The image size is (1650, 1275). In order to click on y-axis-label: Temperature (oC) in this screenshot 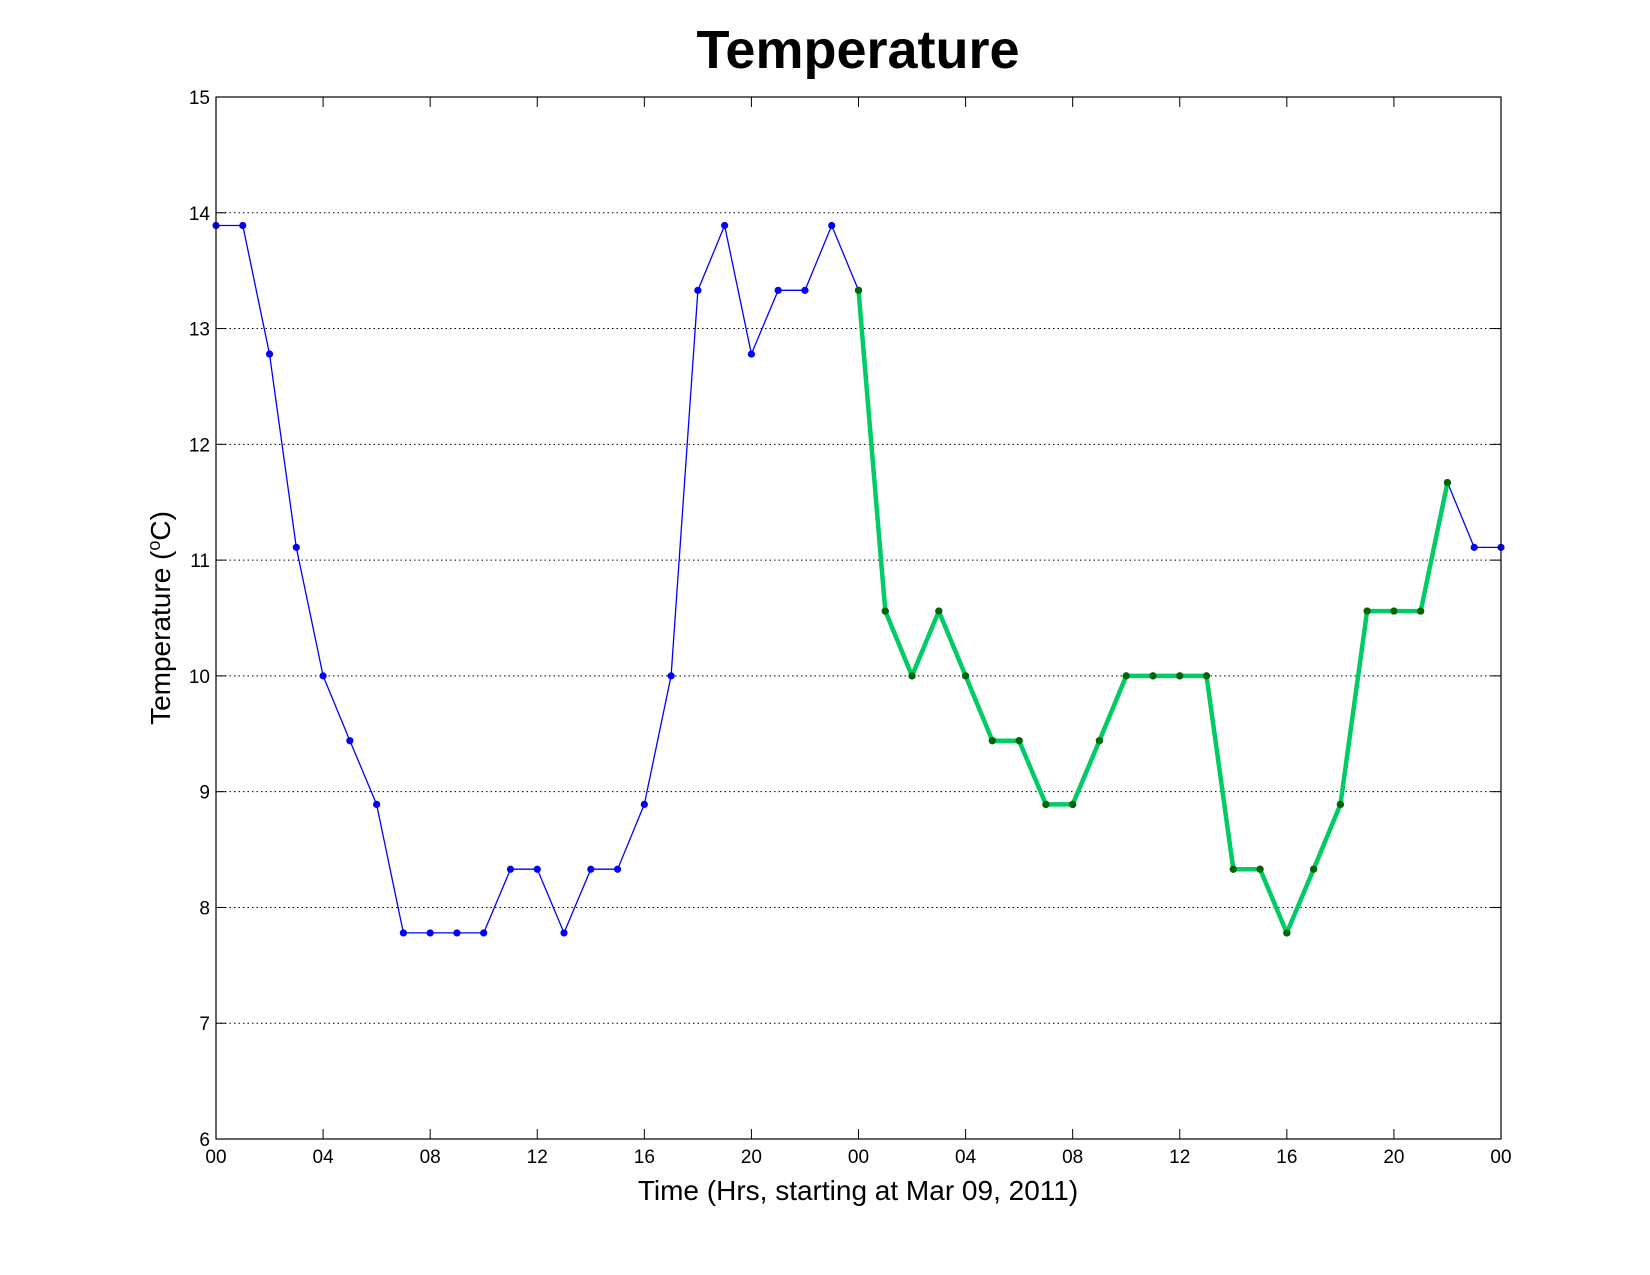, I will do `click(160, 618)`.